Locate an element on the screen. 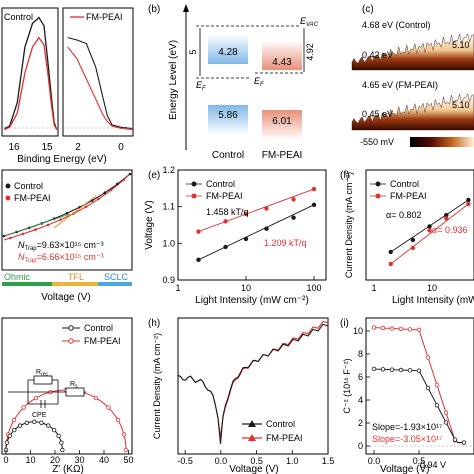 This screenshot has height=474, width=474. panel-d-xlabel: Voltage (V) is located at coordinates (65, 297).